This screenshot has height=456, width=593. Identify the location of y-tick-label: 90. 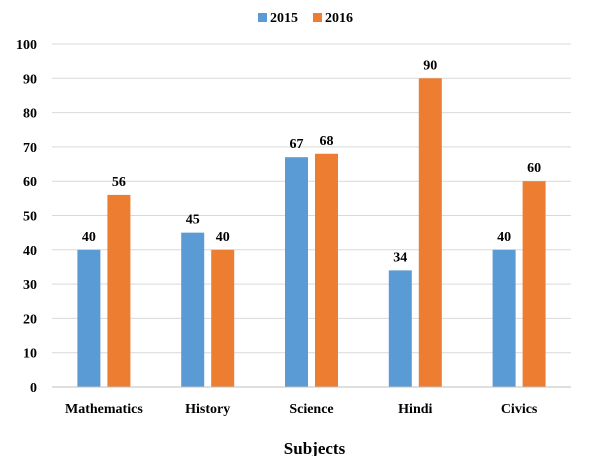
(30, 79).